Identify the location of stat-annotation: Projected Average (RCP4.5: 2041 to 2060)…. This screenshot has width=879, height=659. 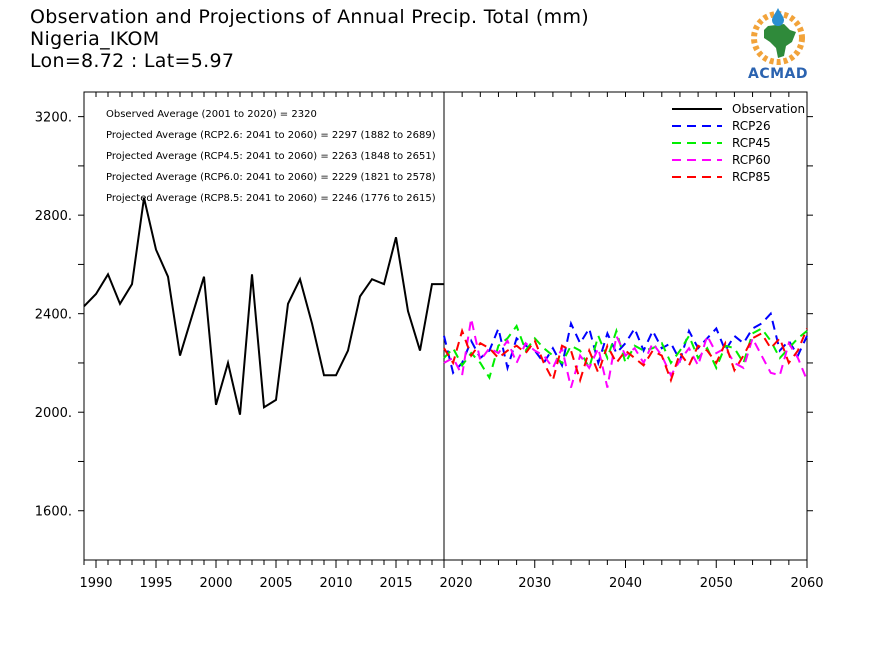
(271, 156).